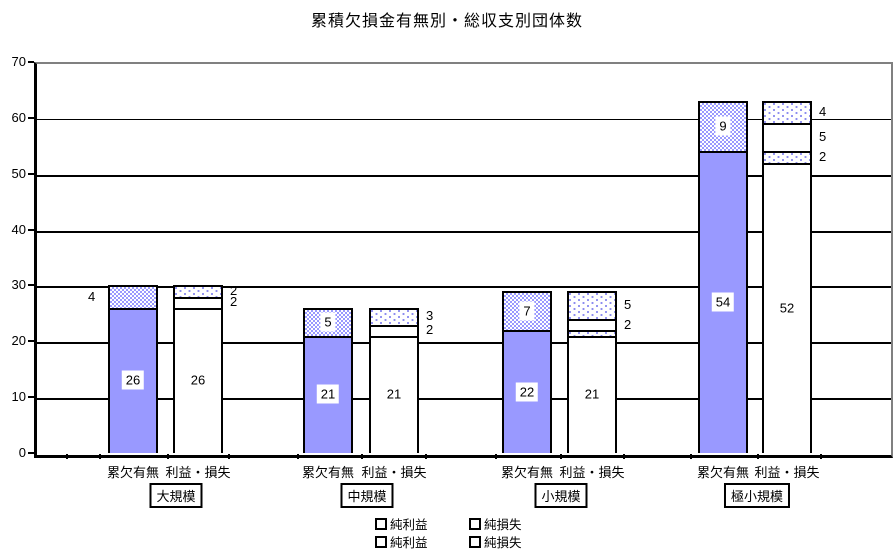  Describe the element at coordinates (18, 61) in the screenshot. I see `y-axis-tick-label: 70` at that location.